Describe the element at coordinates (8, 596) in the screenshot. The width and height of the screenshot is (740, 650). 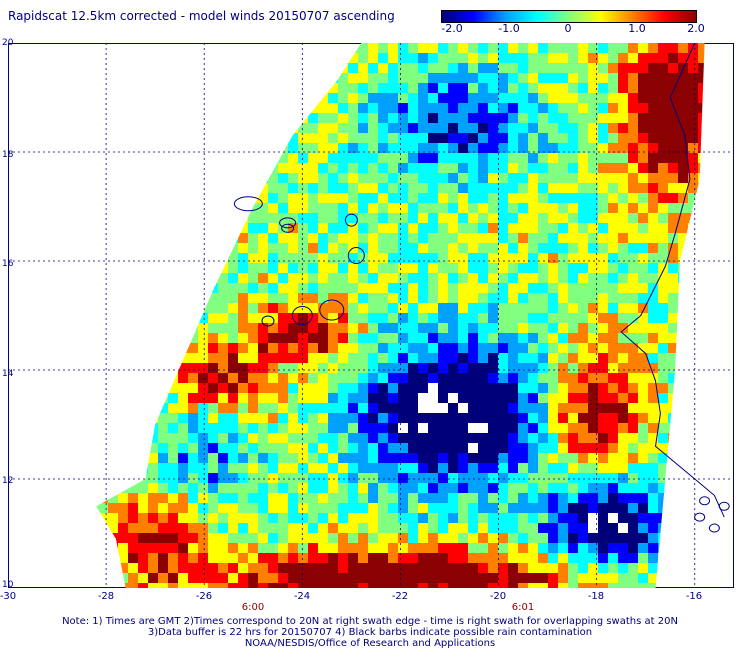
I see `x-tick-label: -30` at that location.